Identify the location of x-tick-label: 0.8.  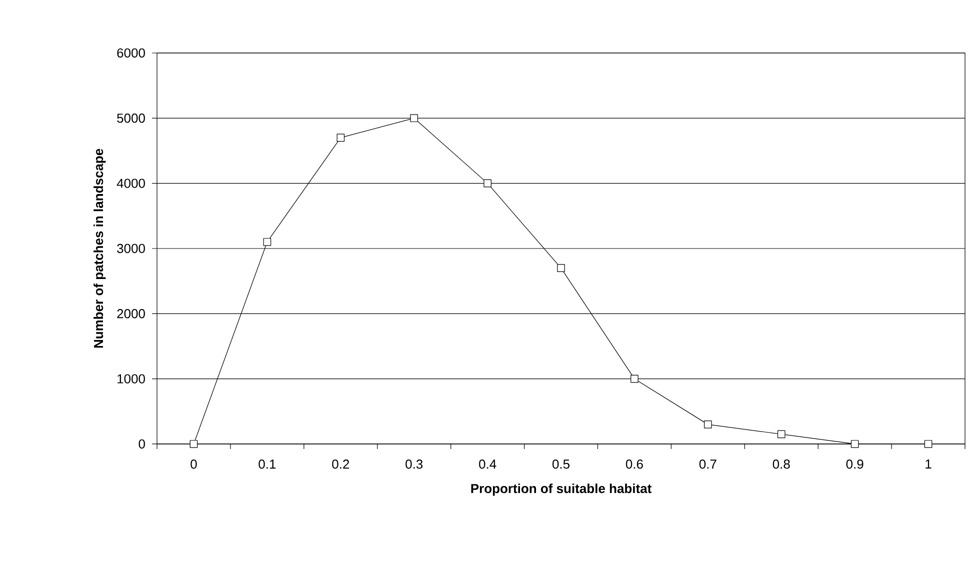
(781, 464).